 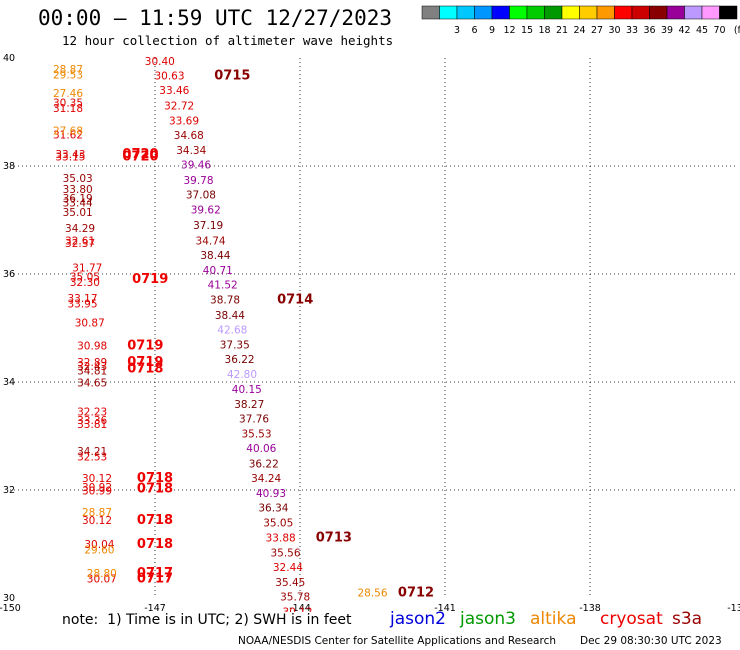 What do you see at coordinates (457, 30) in the screenshot?
I see `legend-tick-label: 3` at bounding box center [457, 30].